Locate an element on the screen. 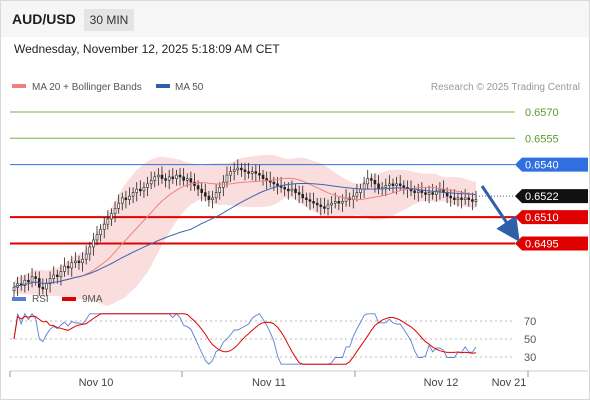 Image resolution: width=590 pixels, height=400 pixels. chart-header: AUD/USD 30 MIN is located at coordinates (295, 19).